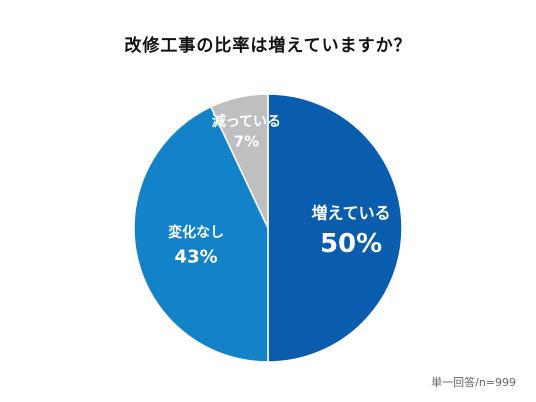 Image resolution: width=536 pixels, height=402 pixels. What do you see at coordinates (473, 382) in the screenshot?
I see `sample-note: 単一回答/n=999` at bounding box center [473, 382].